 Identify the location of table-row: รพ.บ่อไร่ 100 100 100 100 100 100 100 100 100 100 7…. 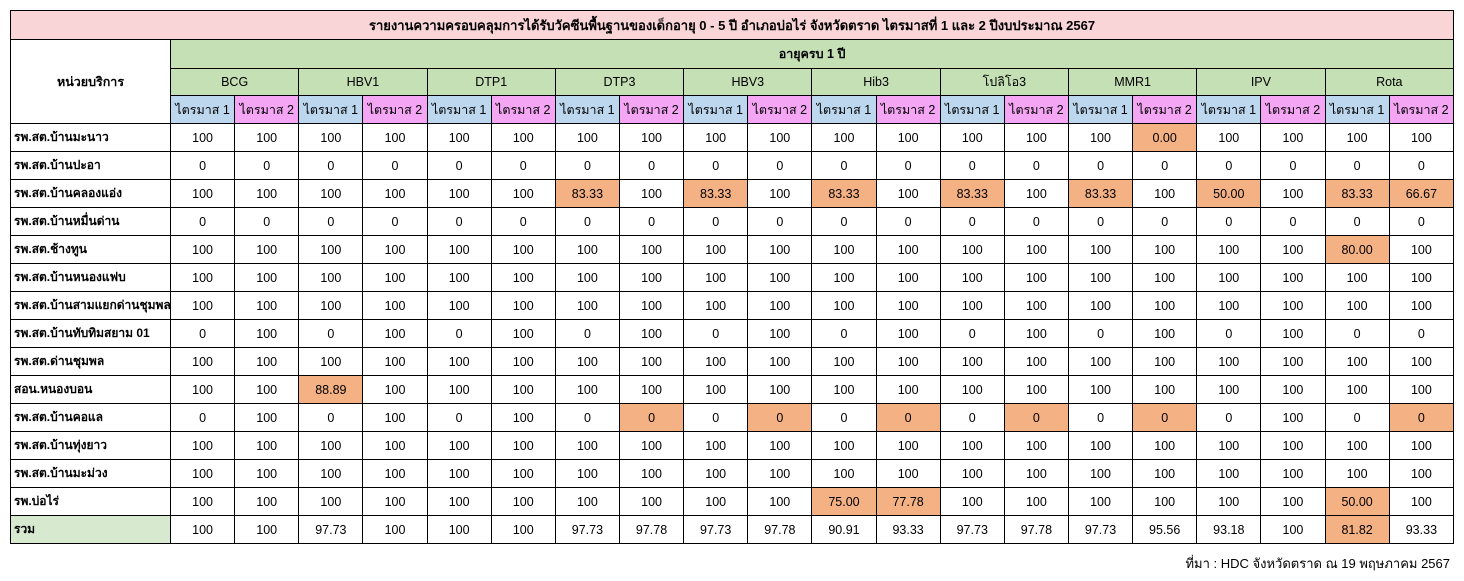
(732, 501).